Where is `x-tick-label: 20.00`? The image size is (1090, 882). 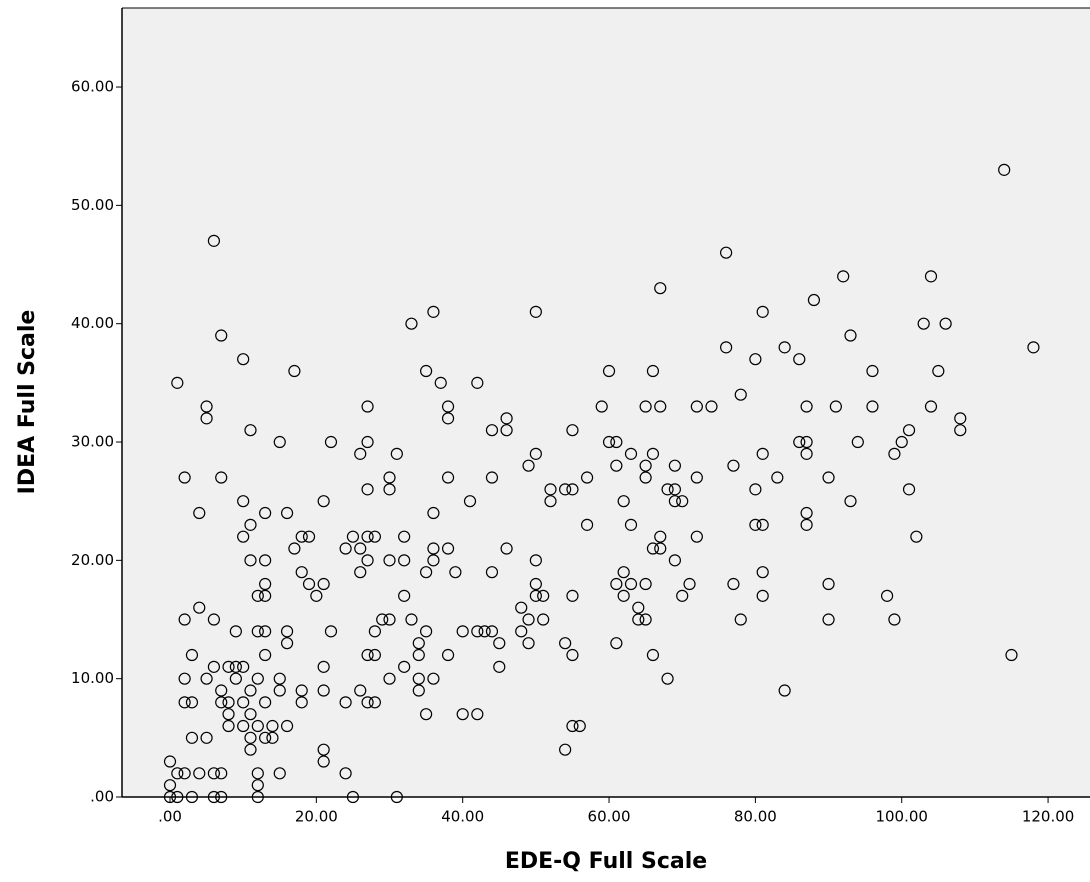 x-tick-label: 20.00 is located at coordinates (316, 817).